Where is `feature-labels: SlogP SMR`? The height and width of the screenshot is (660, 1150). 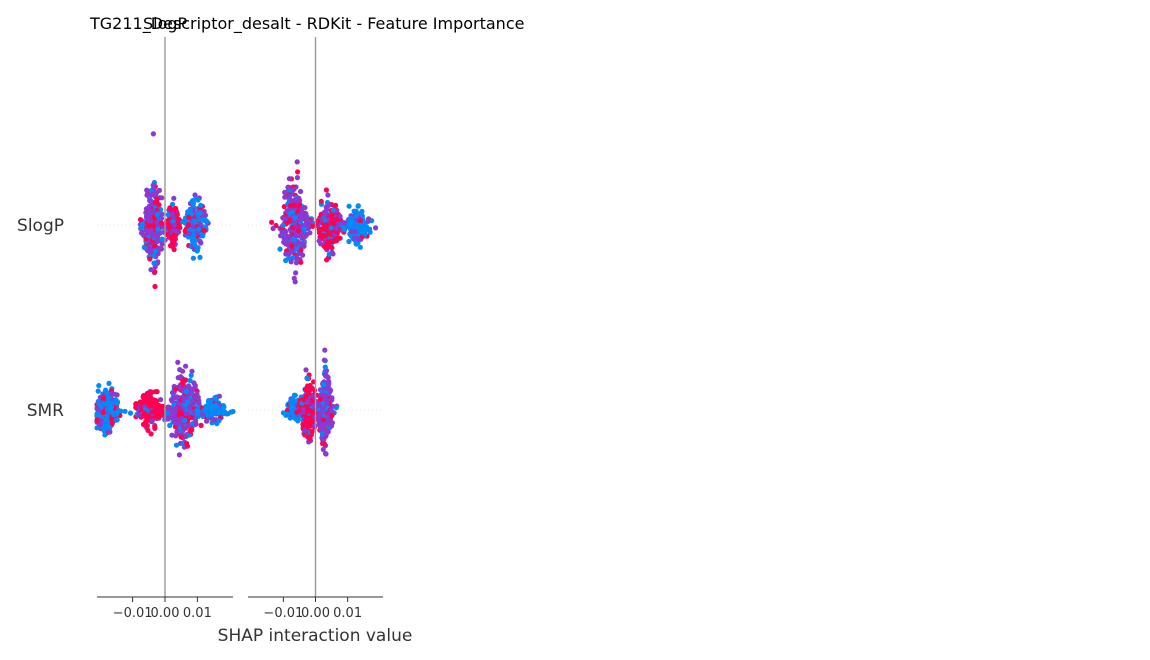 feature-labels: SlogP SMR is located at coordinates (40, 318).